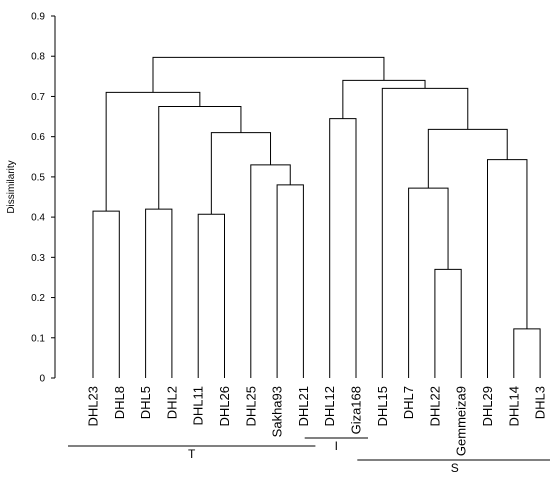  I want to click on group-label: S, so click(455, 468).